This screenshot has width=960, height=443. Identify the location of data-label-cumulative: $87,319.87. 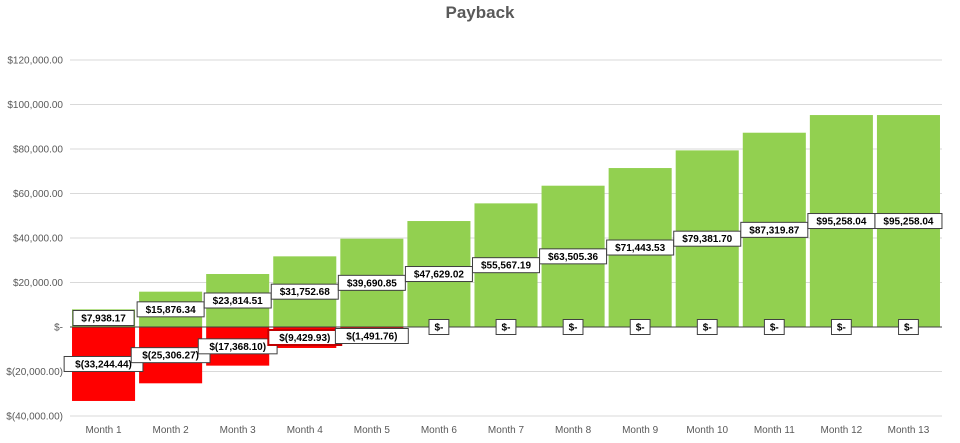
(774, 230).